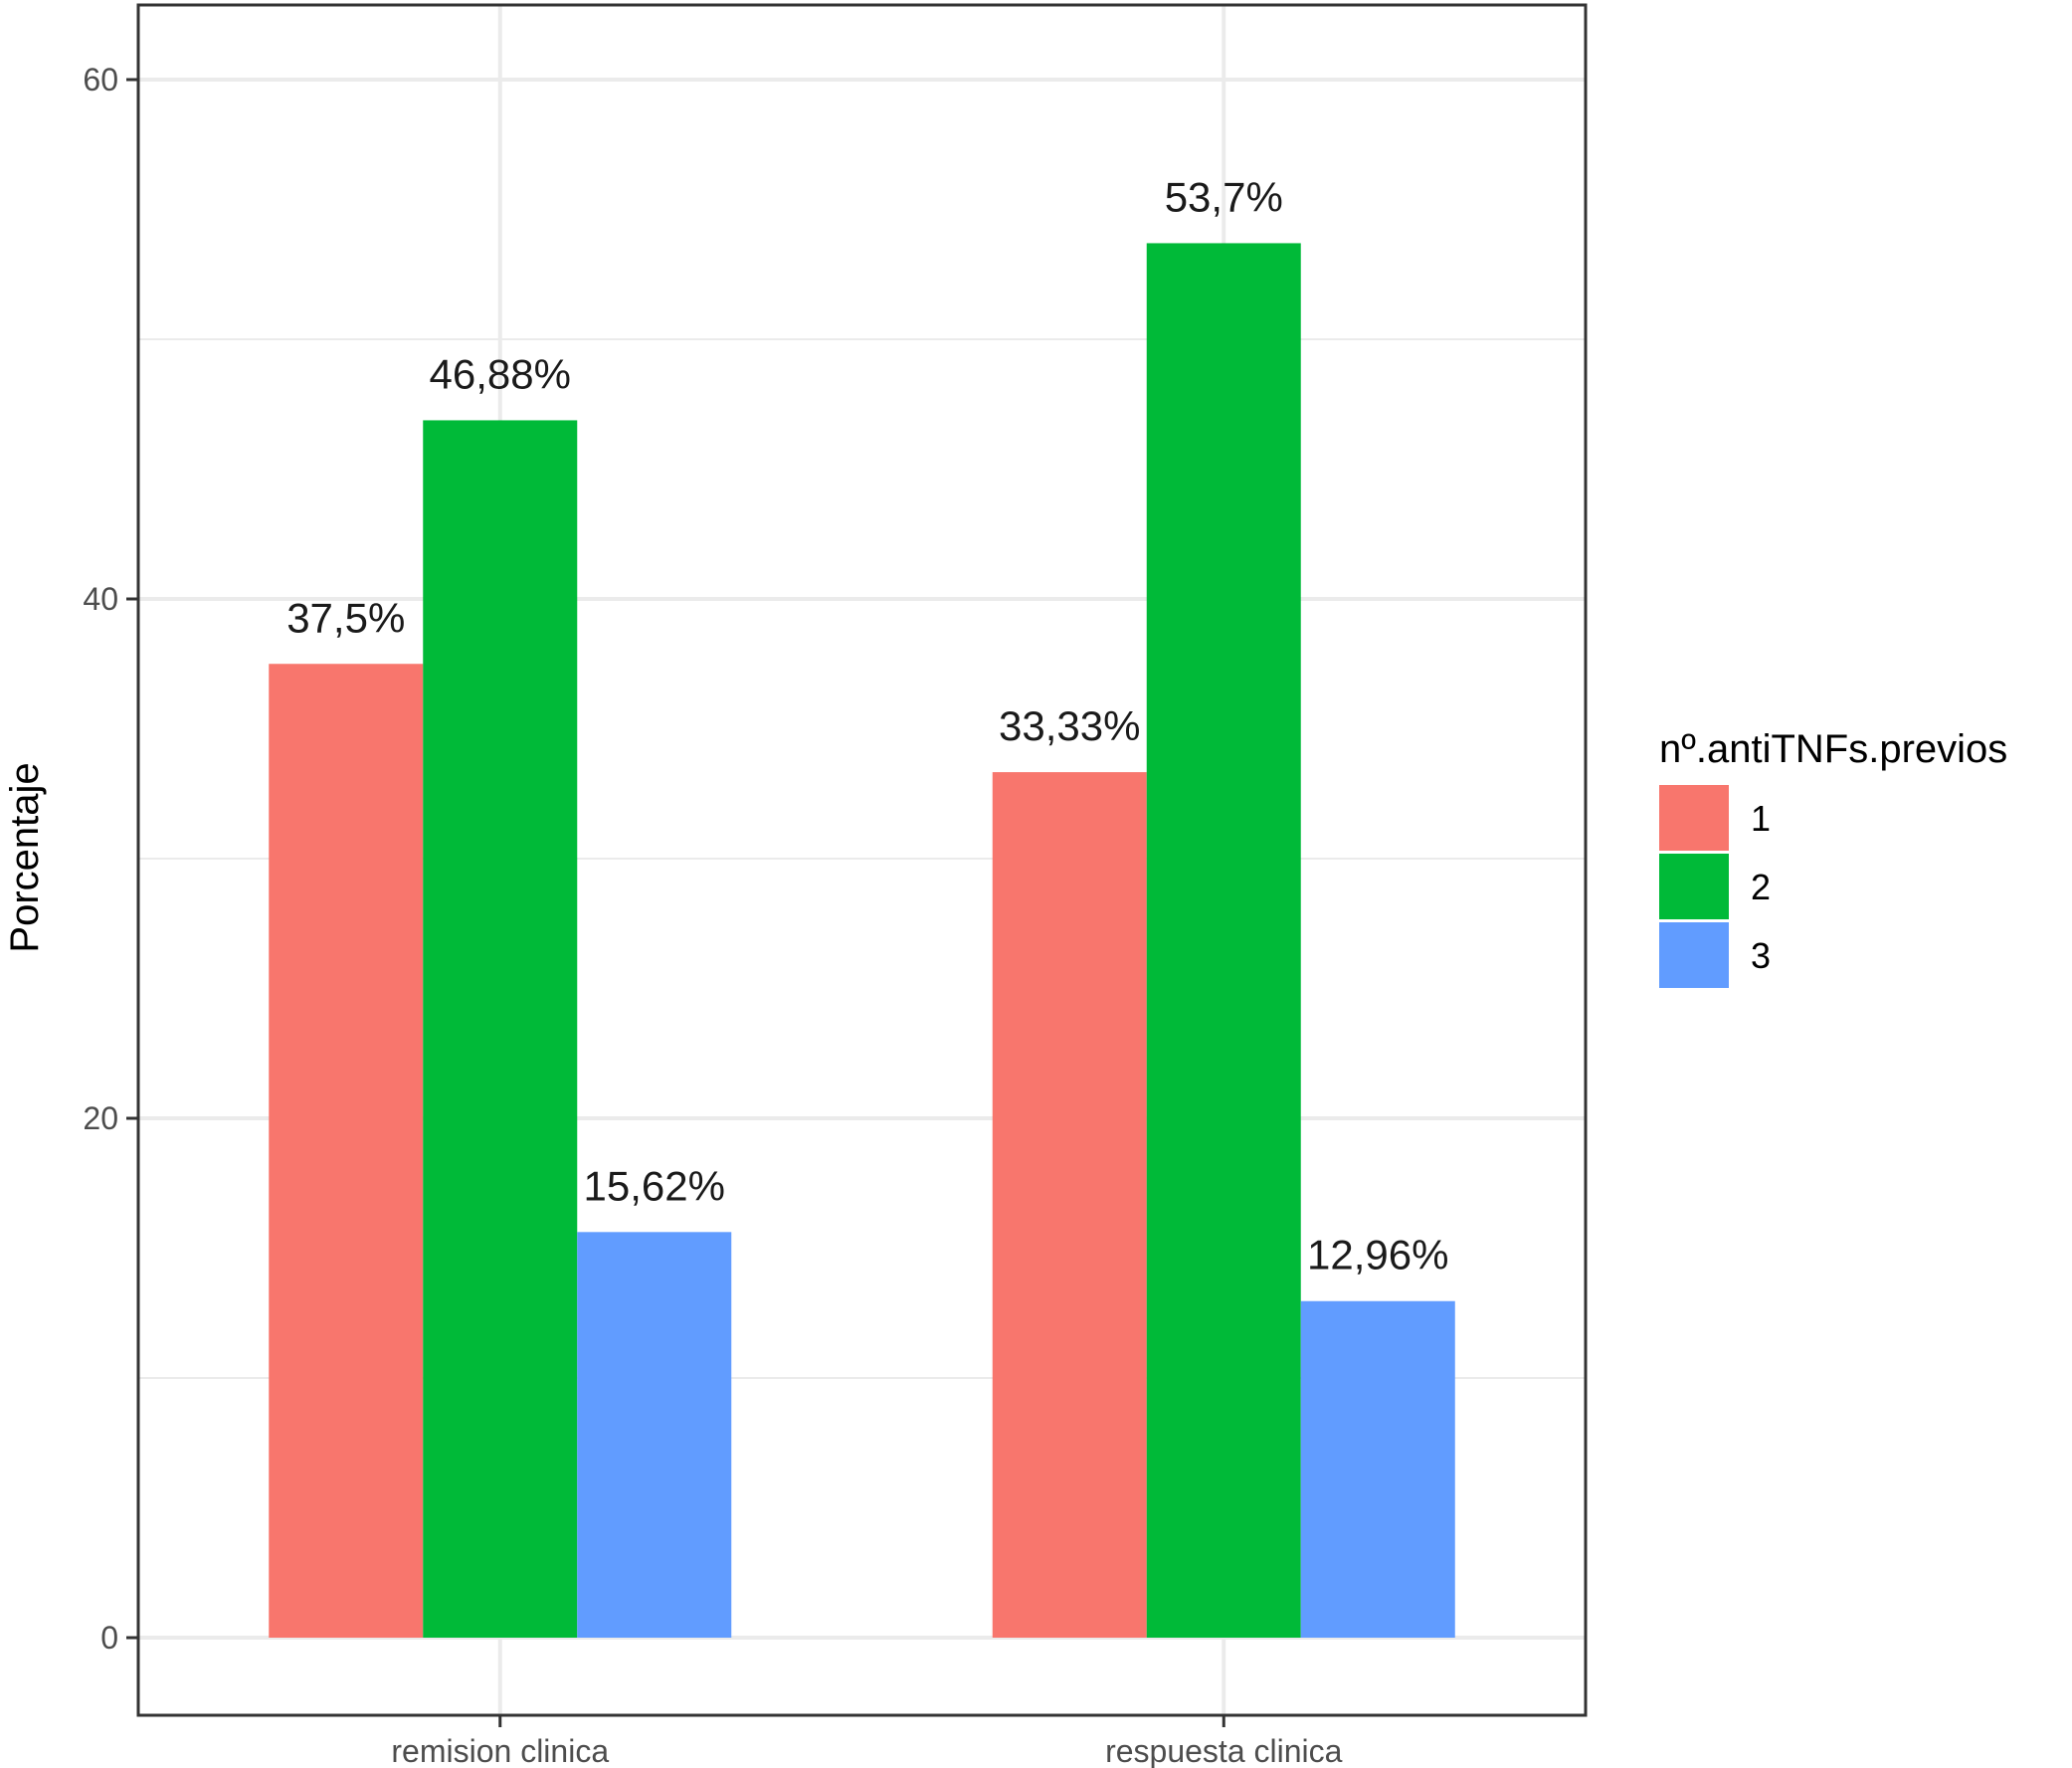  Describe the element at coordinates (500, 1750) in the screenshot. I see `x-tick-label: remision clinica` at that location.